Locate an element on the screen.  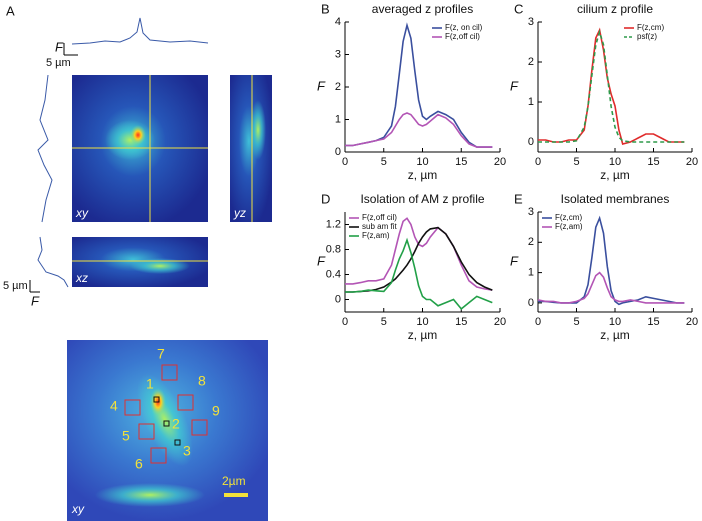
roi-number: 1 is located at coordinates (150, 384).